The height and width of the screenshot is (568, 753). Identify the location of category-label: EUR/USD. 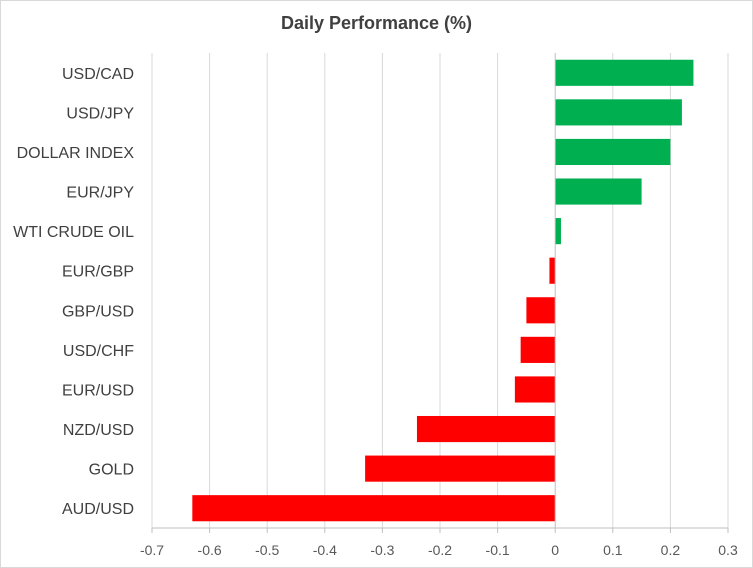
(98, 390).